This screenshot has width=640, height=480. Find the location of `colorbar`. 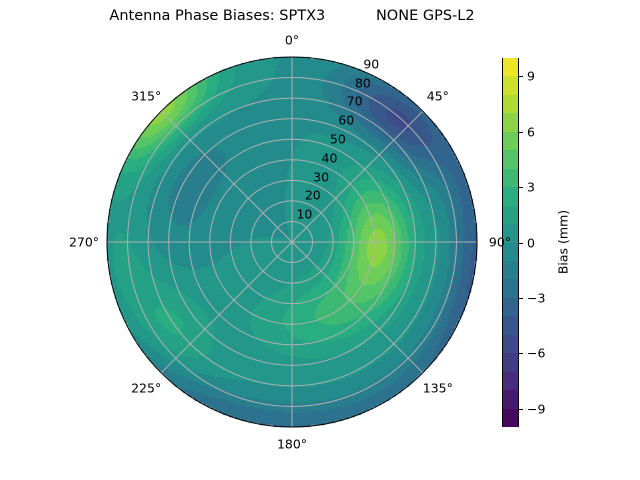

colorbar is located at coordinates (510, 242).